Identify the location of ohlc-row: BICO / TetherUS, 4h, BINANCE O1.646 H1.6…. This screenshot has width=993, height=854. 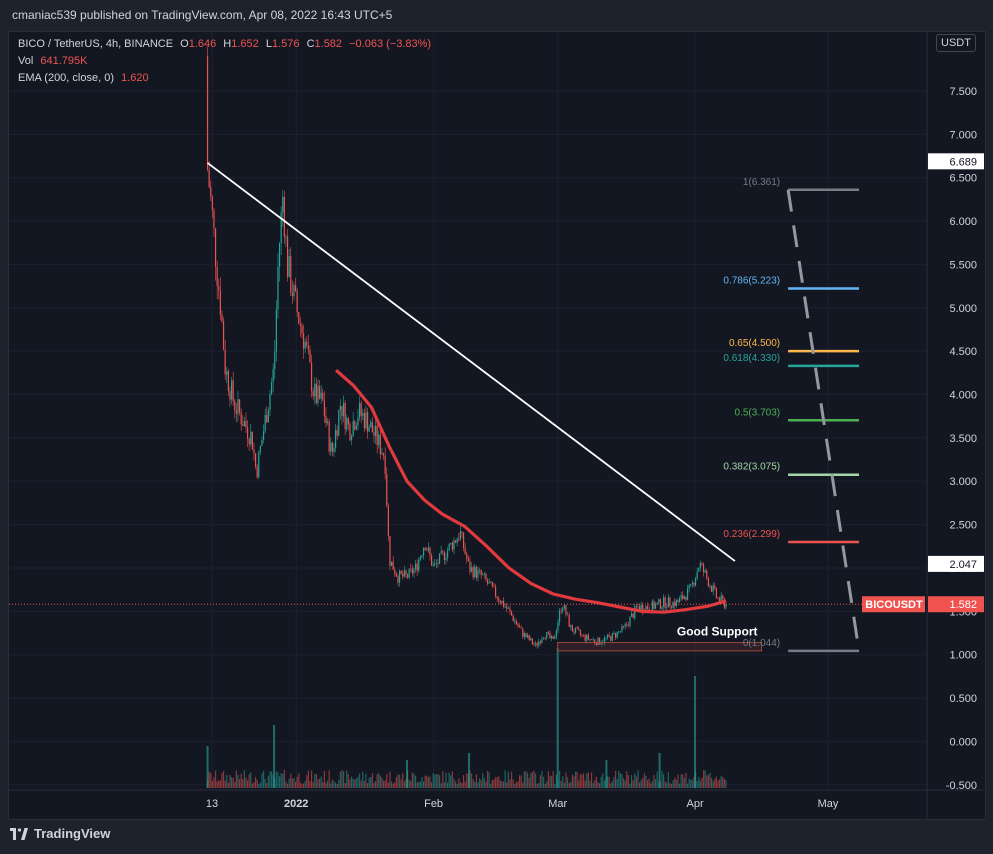
(224, 44).